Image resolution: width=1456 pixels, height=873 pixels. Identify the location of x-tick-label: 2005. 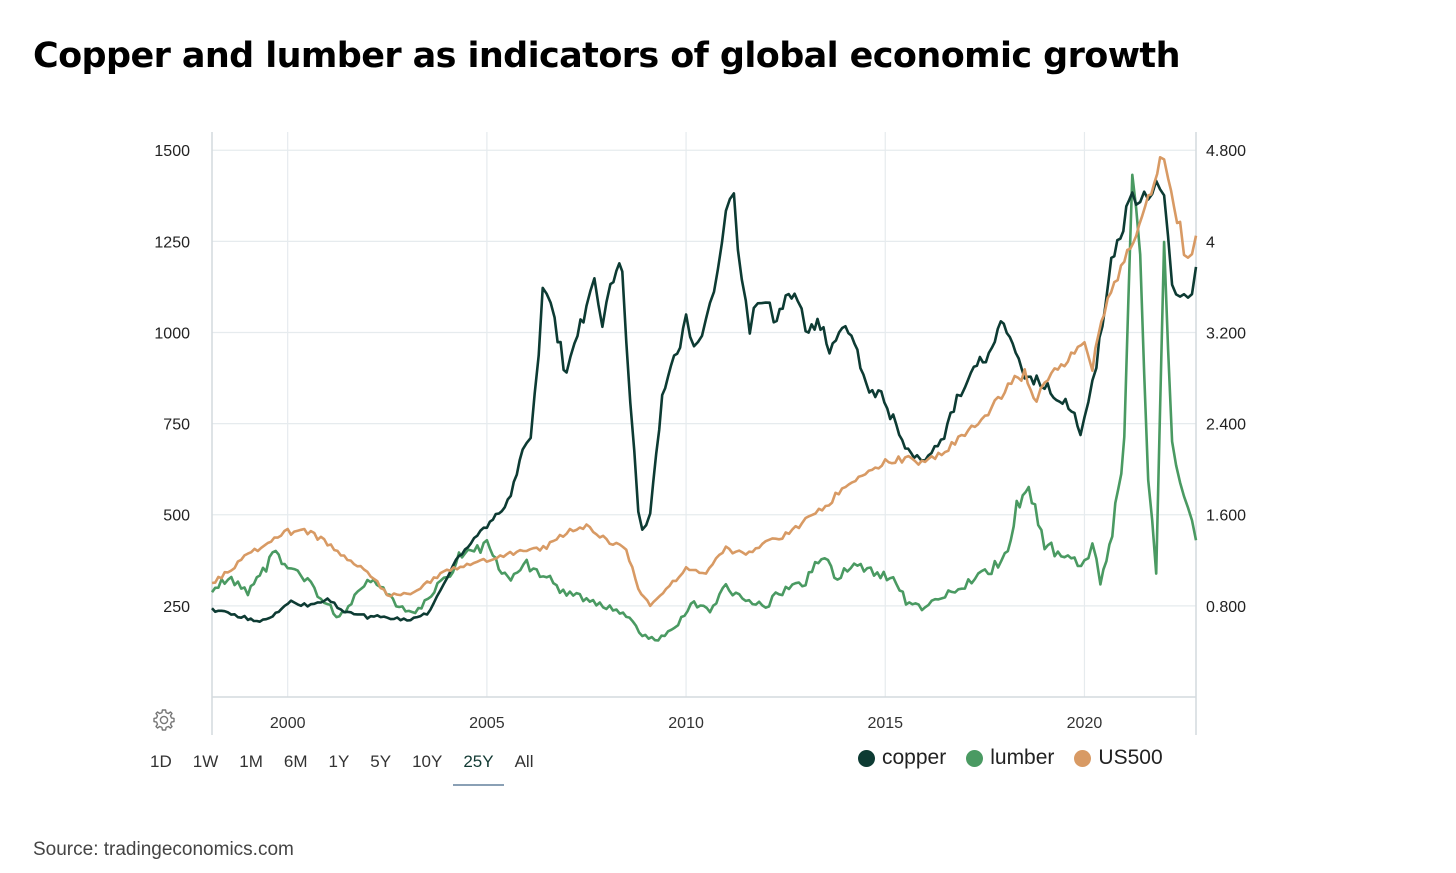
(487, 723).